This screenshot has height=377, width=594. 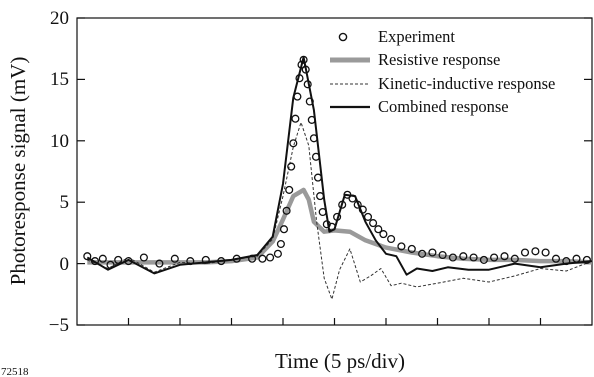 What do you see at coordinates (18, 171) in the screenshot?
I see `y-axis-title: Photoresponse signal (mV)` at bounding box center [18, 171].